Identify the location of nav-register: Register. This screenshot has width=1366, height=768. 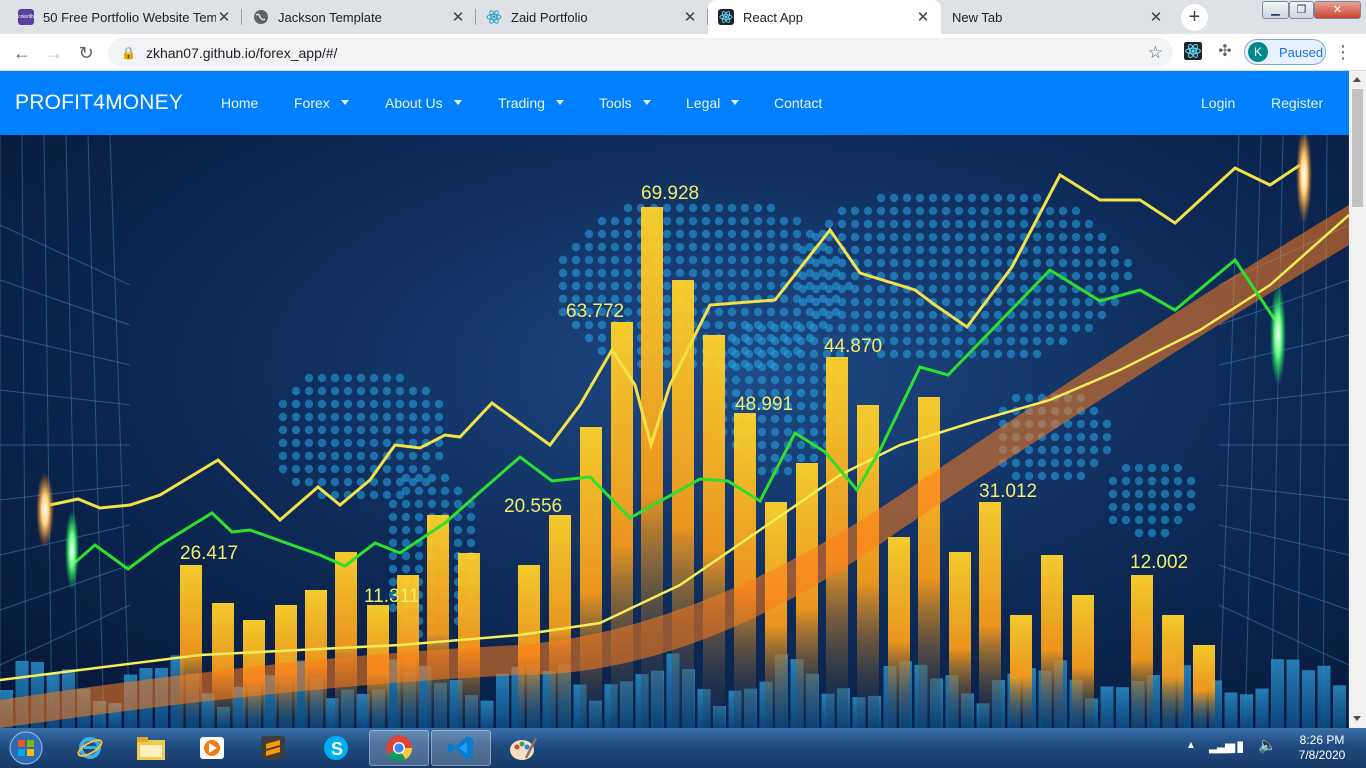
(1297, 103).